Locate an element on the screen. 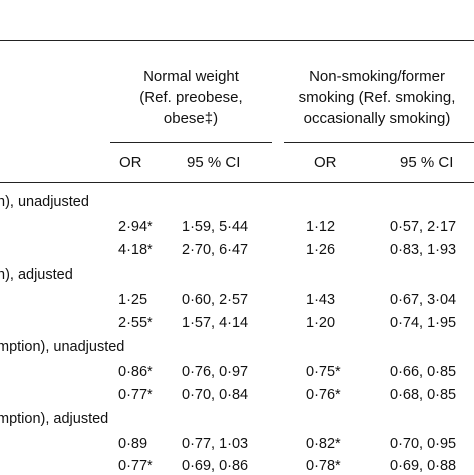 The height and width of the screenshot is (475, 474). ci-cell: 0·69, 0·86 is located at coordinates (215, 466).